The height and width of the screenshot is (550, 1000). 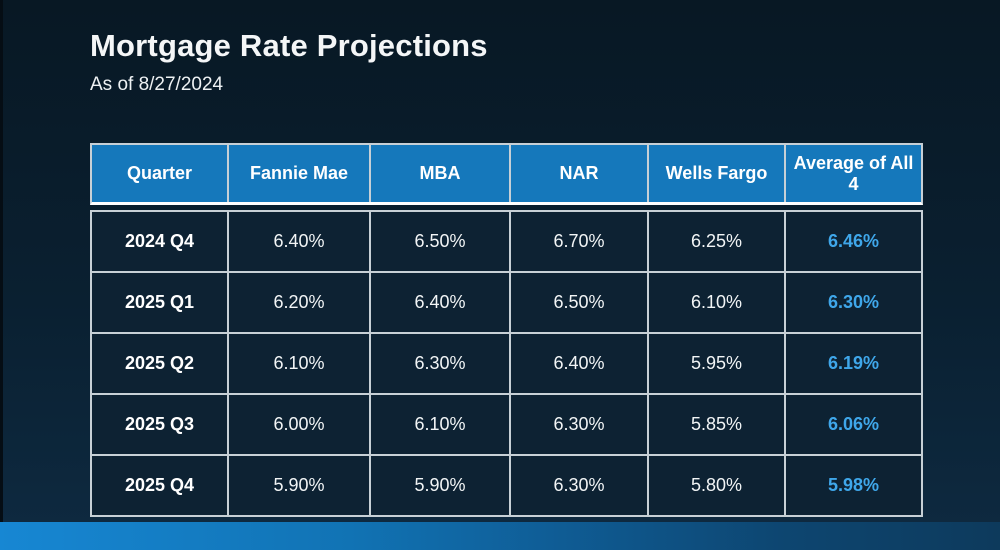 I want to click on value-cell-2025-q1-fannie-mae: 6.20%, so click(x=299, y=302).